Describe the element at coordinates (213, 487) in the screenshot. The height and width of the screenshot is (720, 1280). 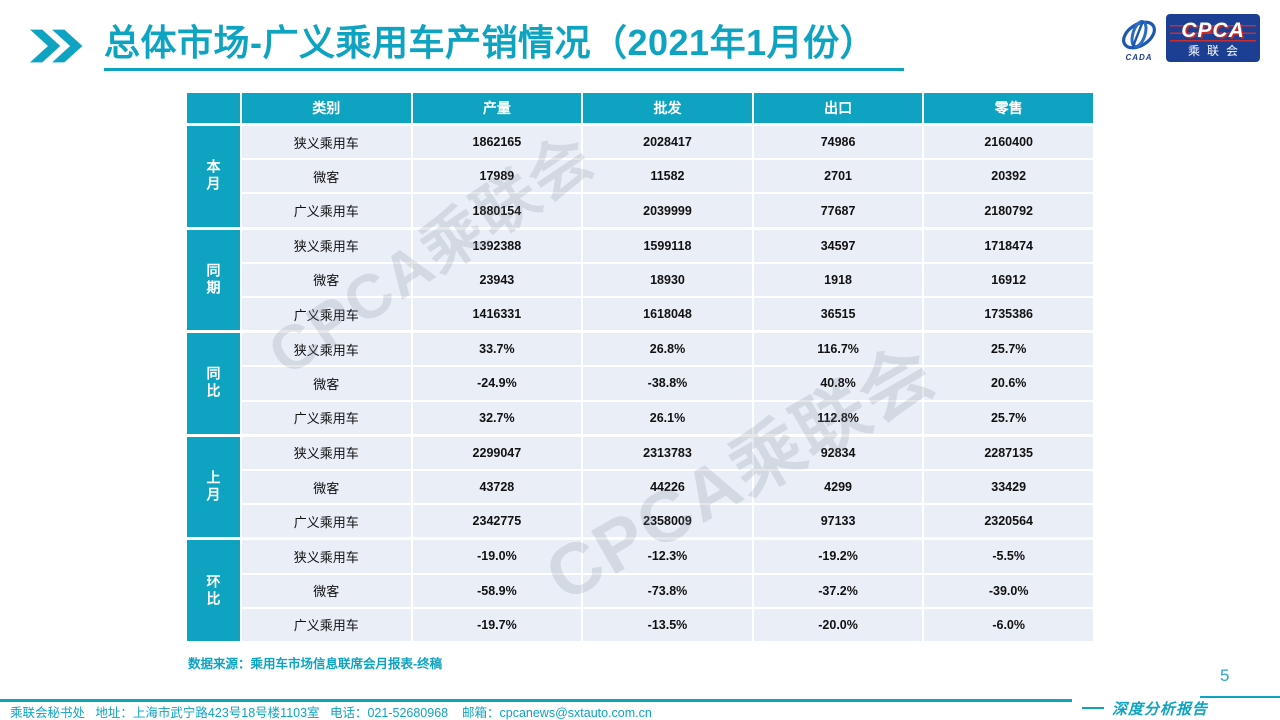
I see `group-label: 上月` at that location.